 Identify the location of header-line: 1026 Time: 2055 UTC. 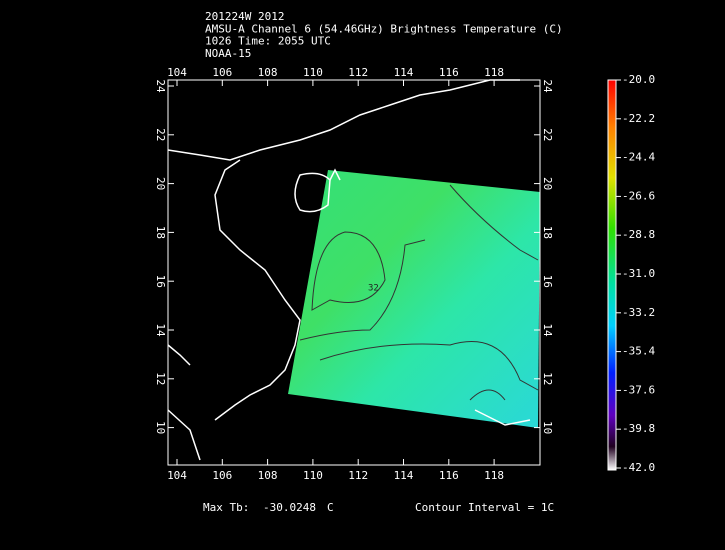
(268, 41).